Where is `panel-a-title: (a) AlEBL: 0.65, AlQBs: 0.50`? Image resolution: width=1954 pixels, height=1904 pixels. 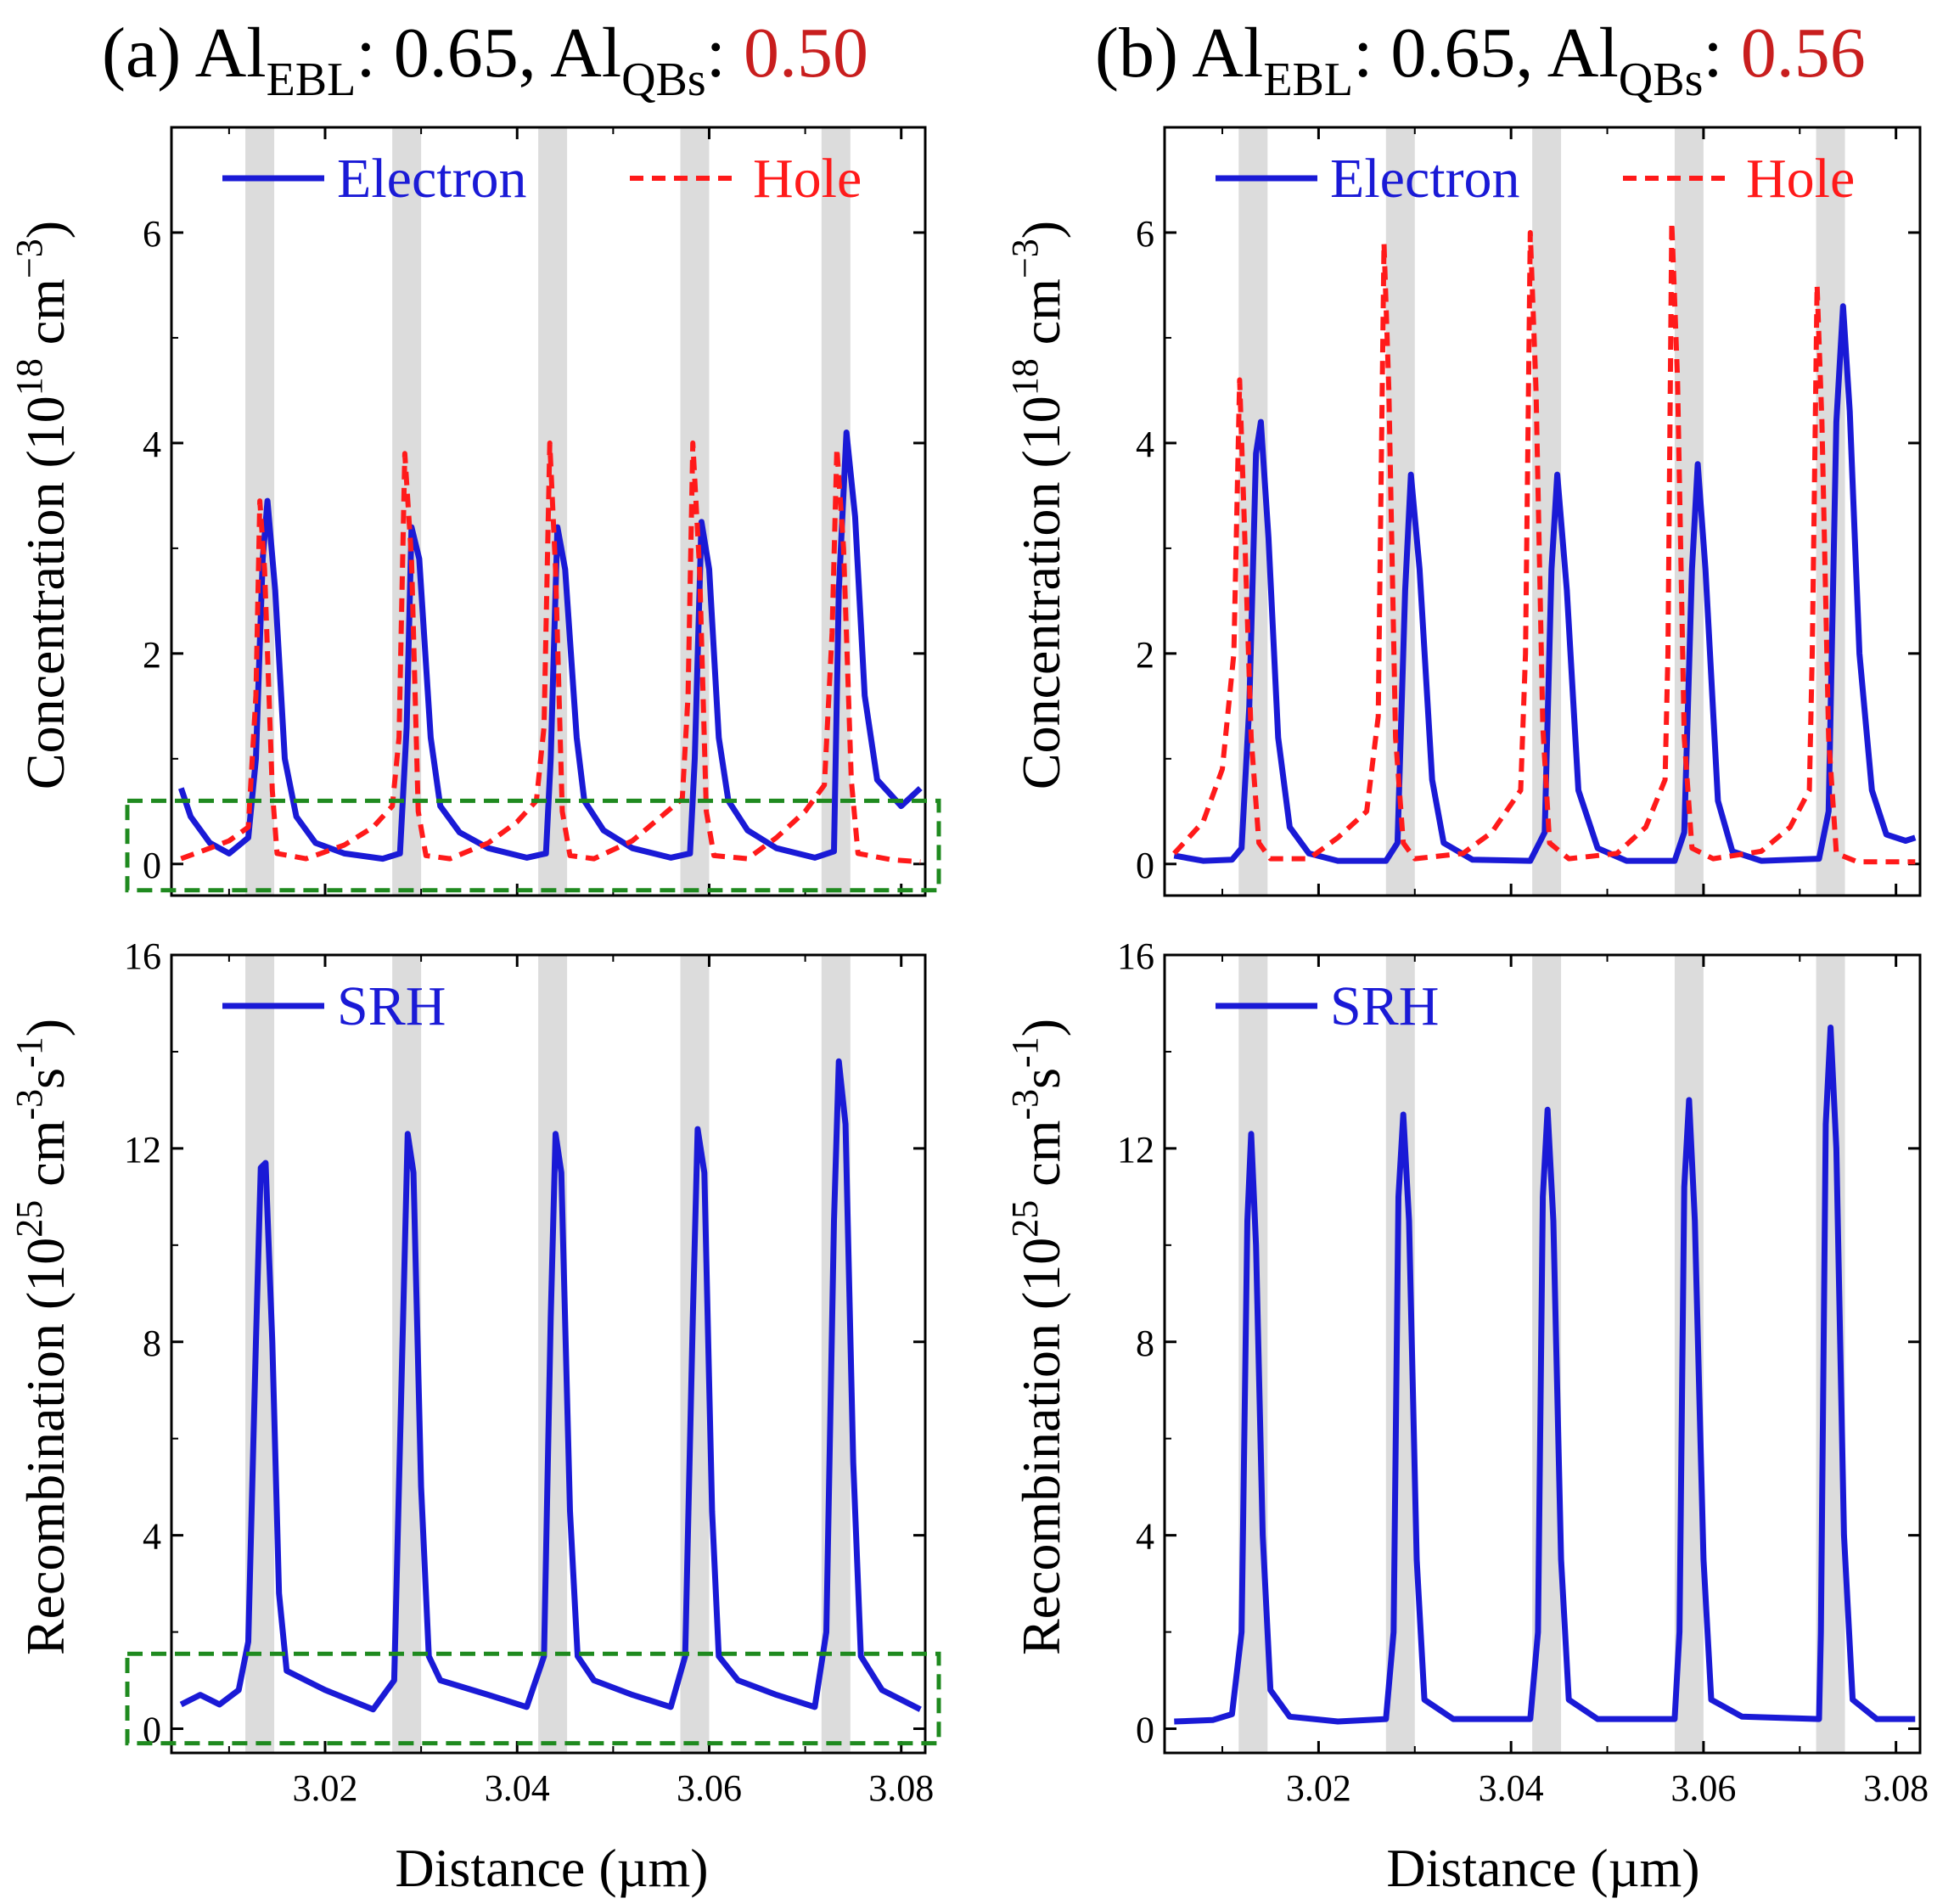
panel-a-title: (a) AlEBL: 0.65, AlQBs: 0.50 is located at coordinates (485, 60).